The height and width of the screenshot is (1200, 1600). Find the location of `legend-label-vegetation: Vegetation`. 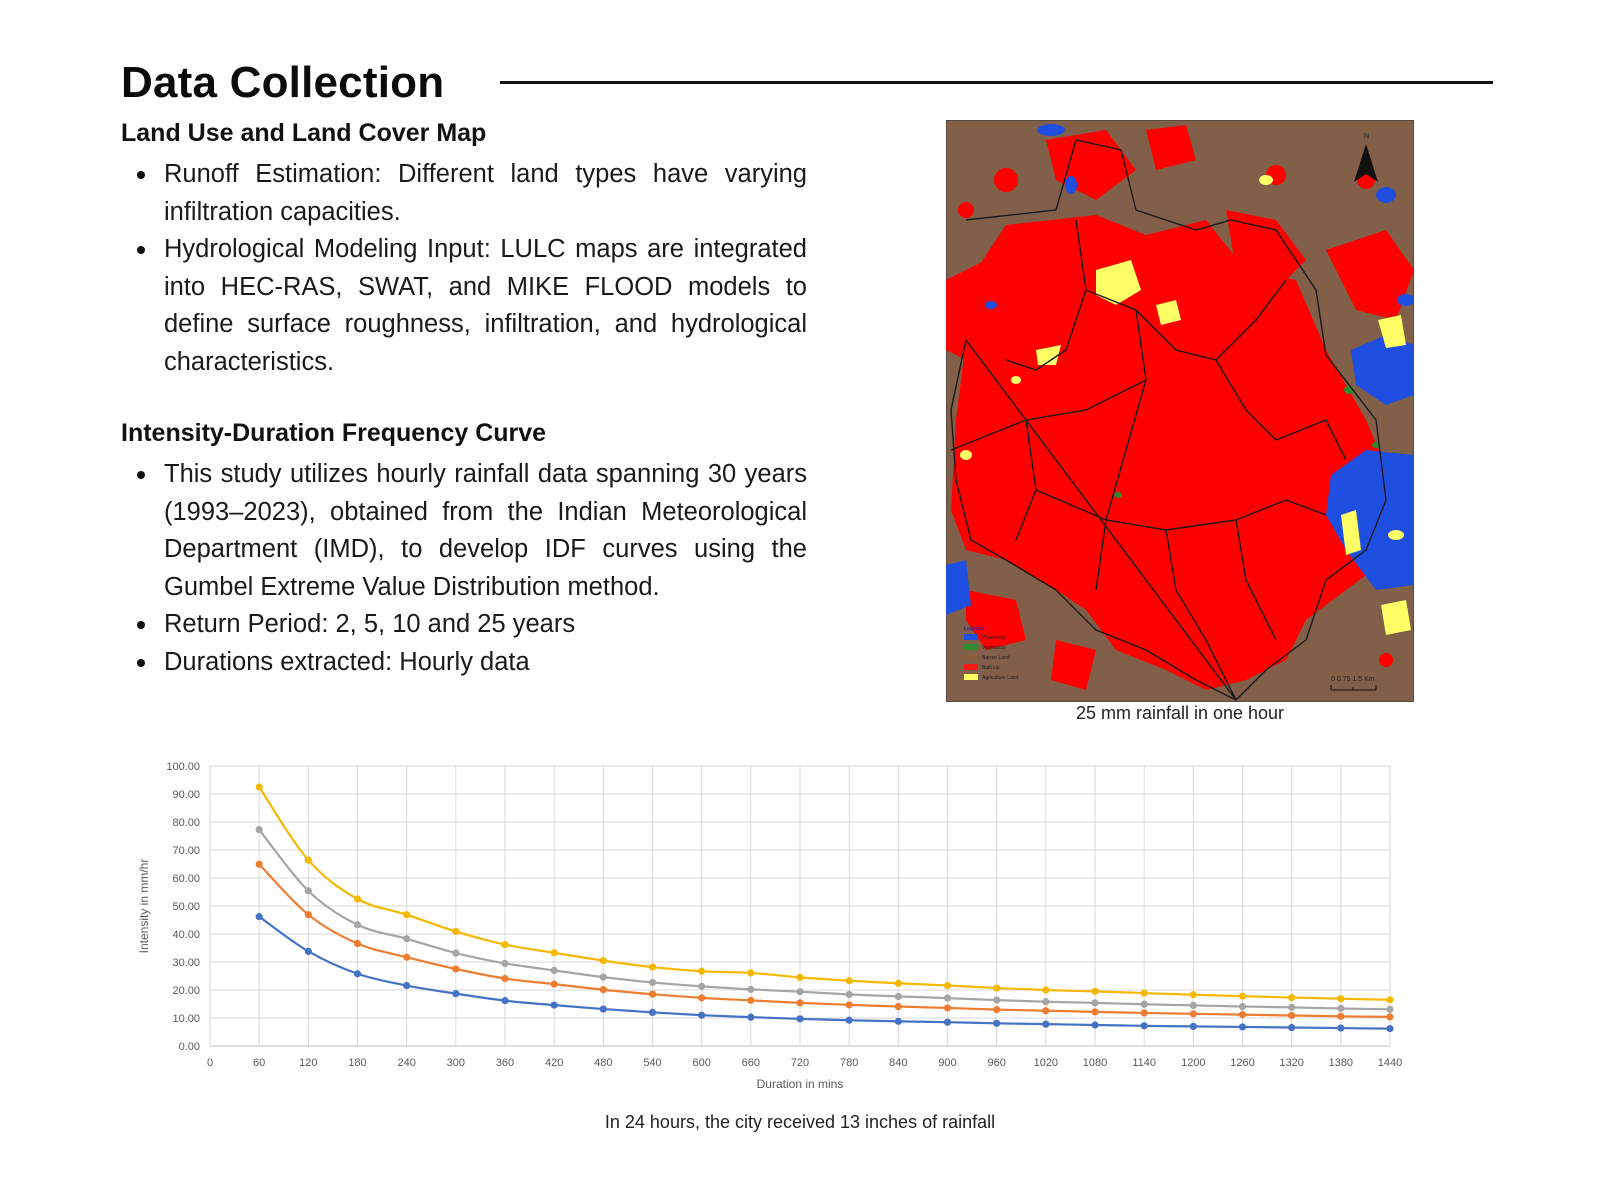

legend-label-vegetation: Vegetation is located at coordinates (994, 648).